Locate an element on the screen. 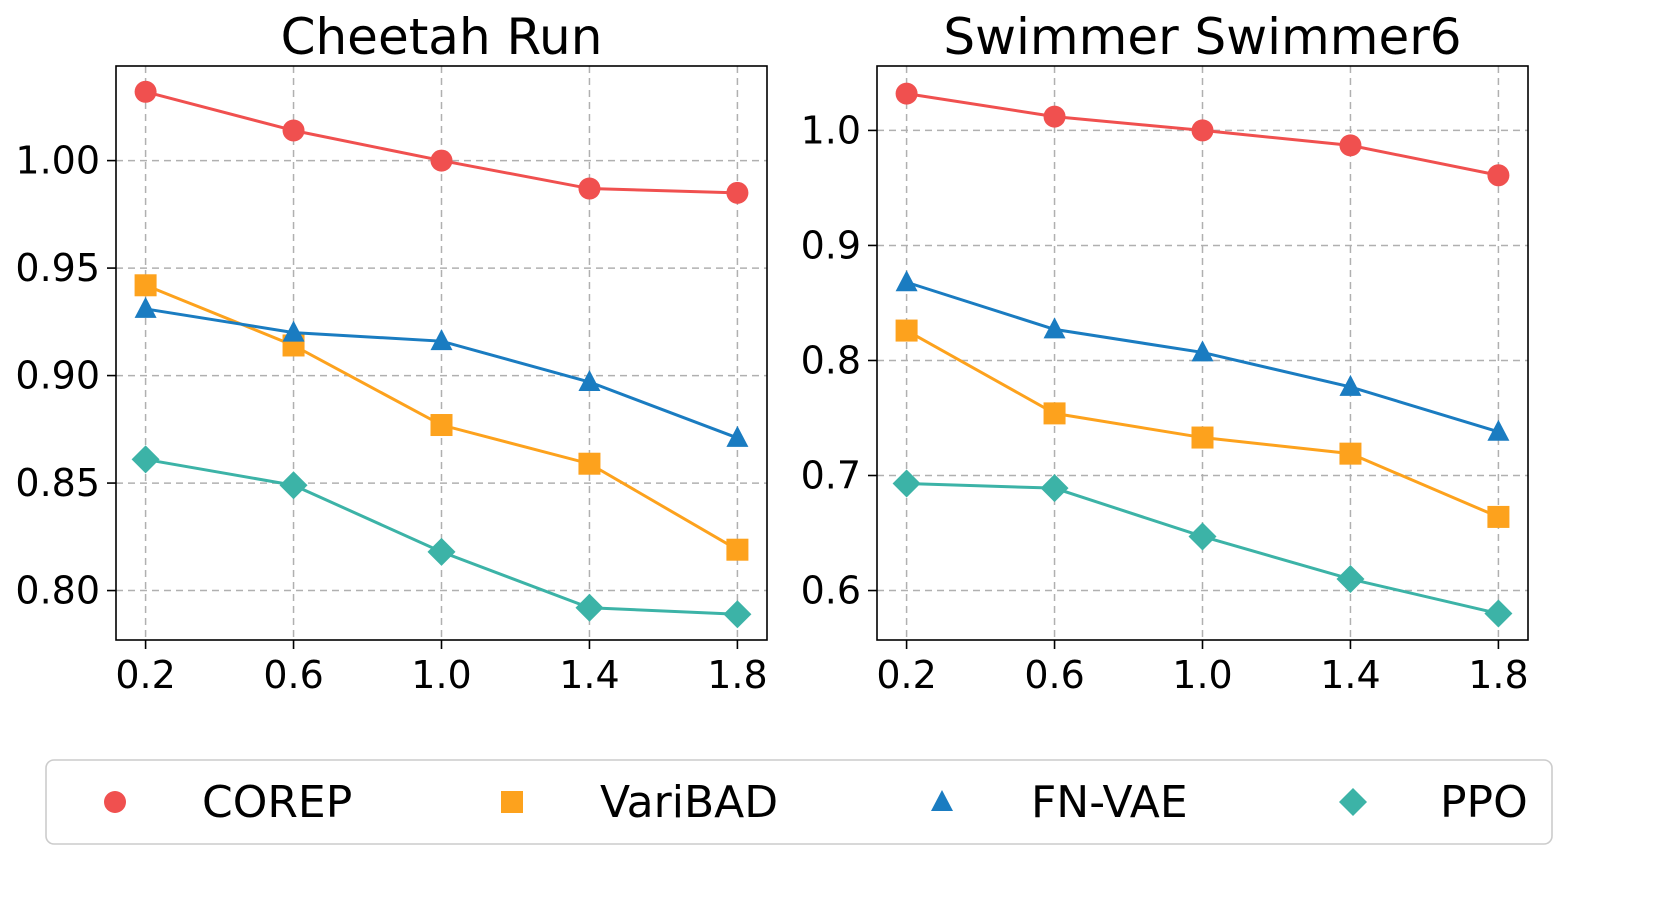 The height and width of the screenshot is (912, 1661). y-tick-label: 0.6 is located at coordinates (831, 591).